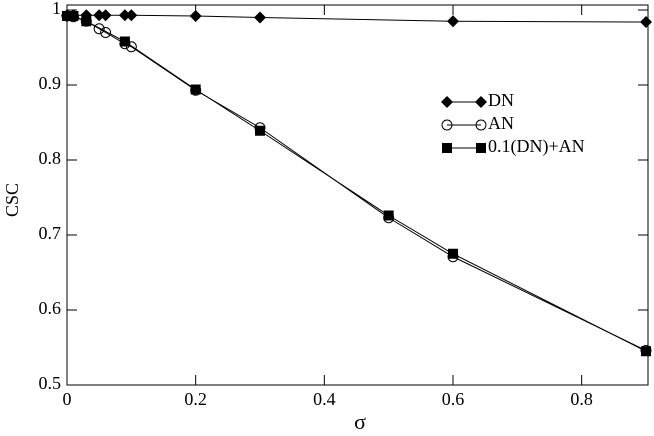 The image size is (654, 436). I want to click on x-tick-label: 0.8, so click(581, 399).